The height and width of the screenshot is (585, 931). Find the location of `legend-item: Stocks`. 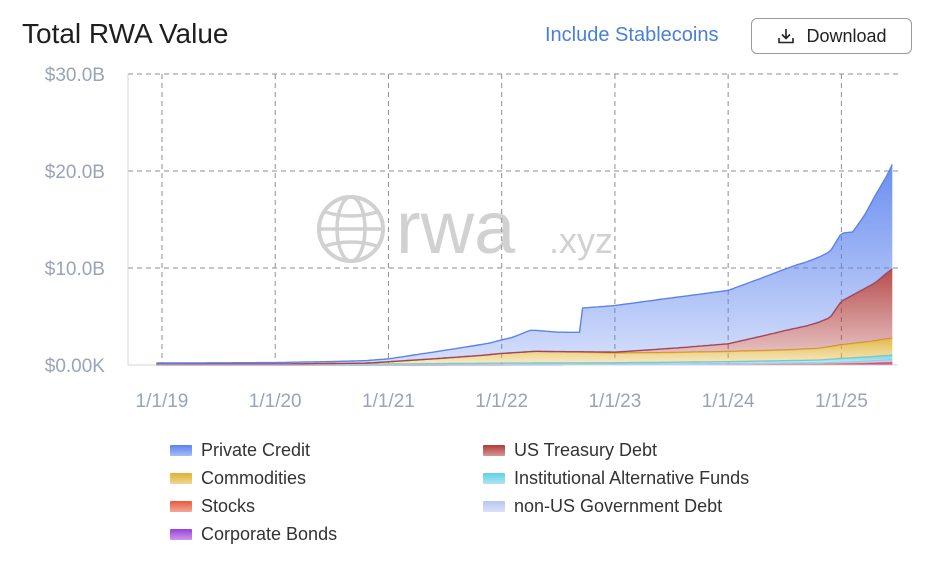

legend-item: Stocks is located at coordinates (212, 506).